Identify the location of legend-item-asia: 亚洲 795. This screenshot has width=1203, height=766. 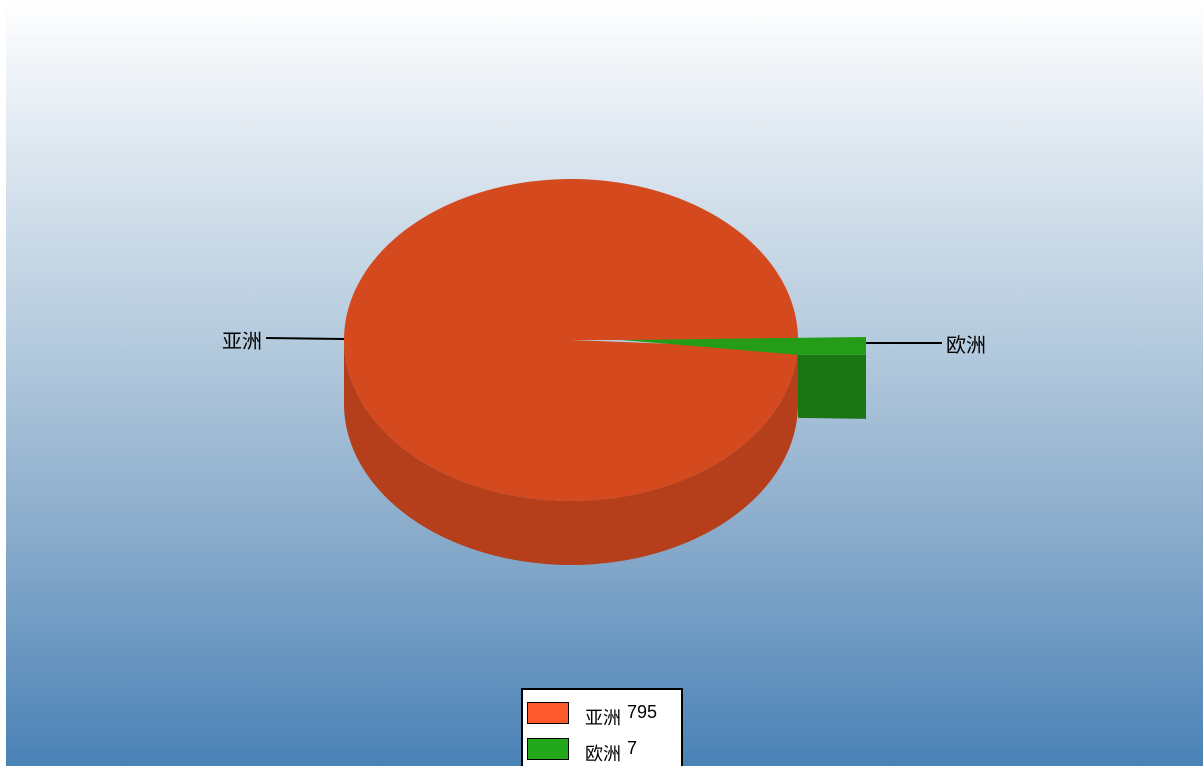
(604, 717).